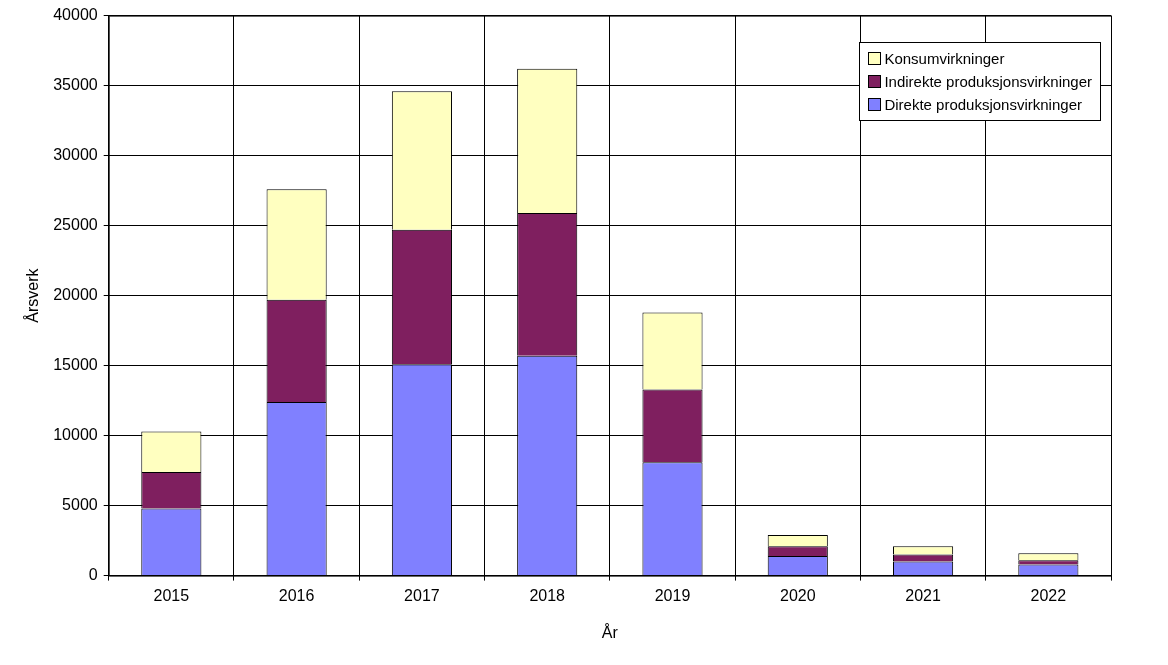  Describe the element at coordinates (171, 595) in the screenshot. I see `x-tick-label: 2015` at that location.